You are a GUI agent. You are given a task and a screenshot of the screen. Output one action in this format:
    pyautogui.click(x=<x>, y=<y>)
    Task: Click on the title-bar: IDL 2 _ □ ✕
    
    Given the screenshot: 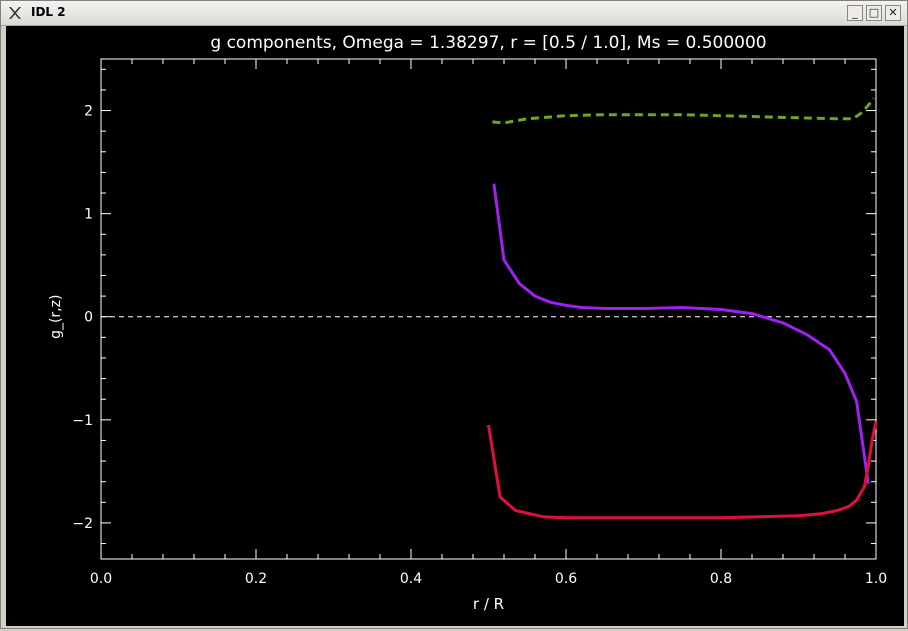 What is the action you would take?
    pyautogui.click(x=454, y=13)
    